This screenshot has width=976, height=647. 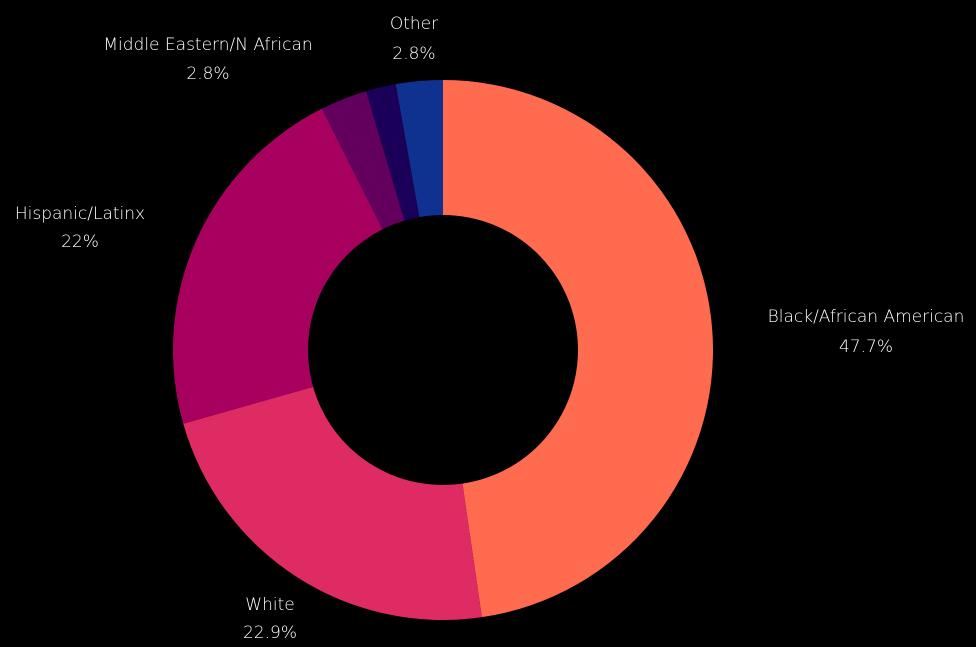 I want to click on slice-white, so click(x=332, y=503).